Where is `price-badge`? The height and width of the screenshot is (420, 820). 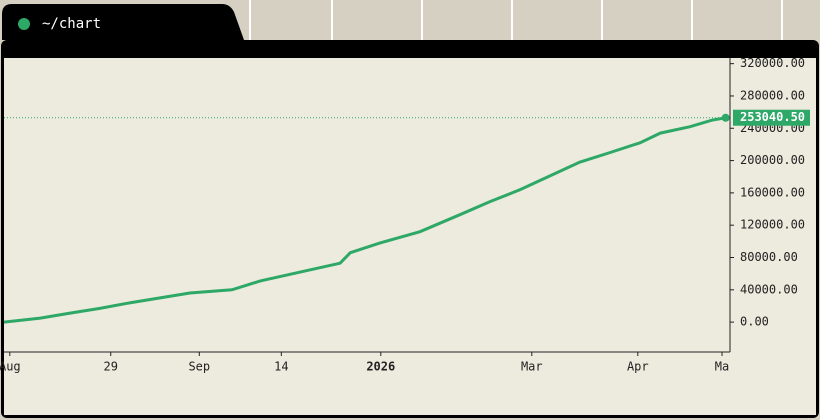
price-badge is located at coordinates (771, 117).